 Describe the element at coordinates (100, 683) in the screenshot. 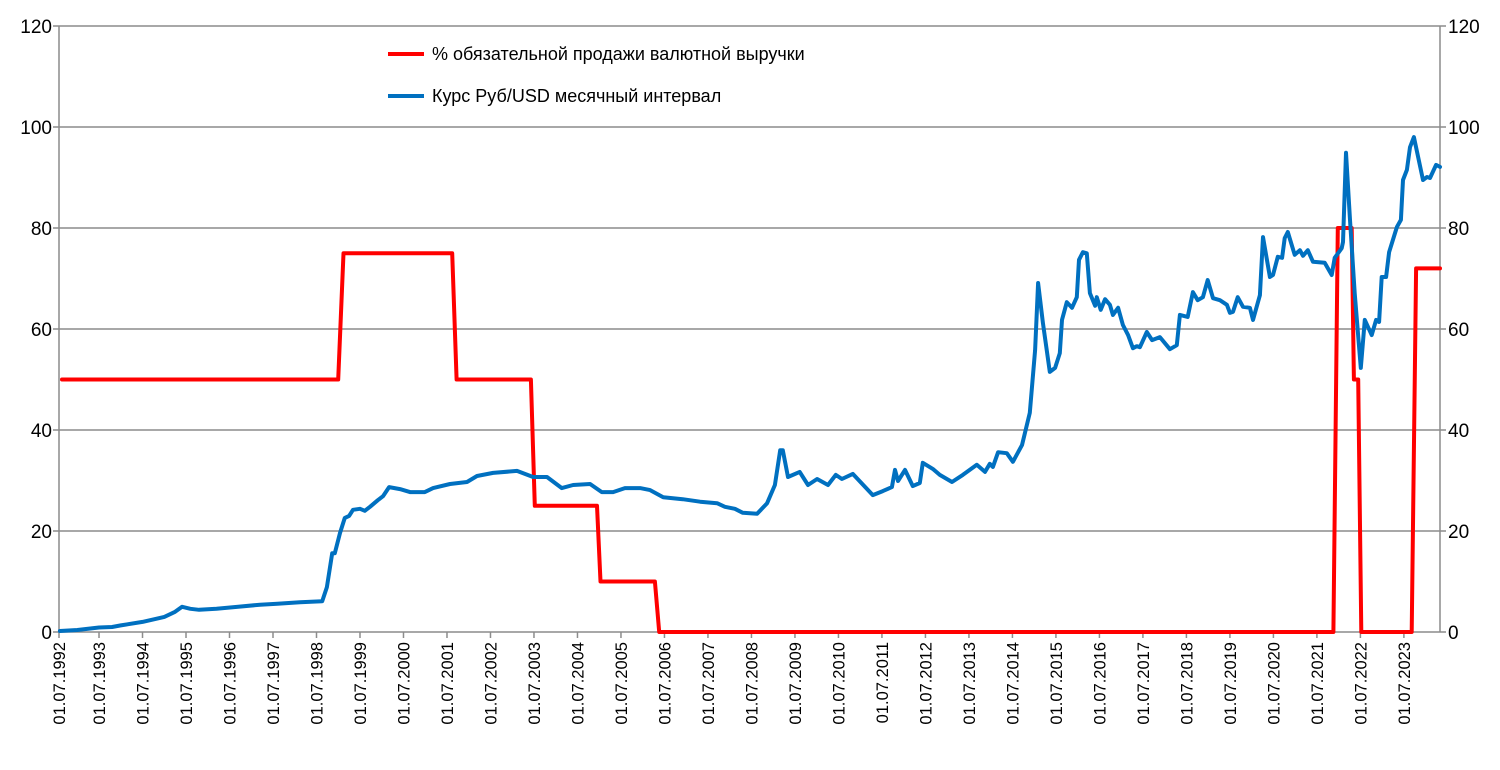

I see `x-tick-label: 01.07.1993` at that location.